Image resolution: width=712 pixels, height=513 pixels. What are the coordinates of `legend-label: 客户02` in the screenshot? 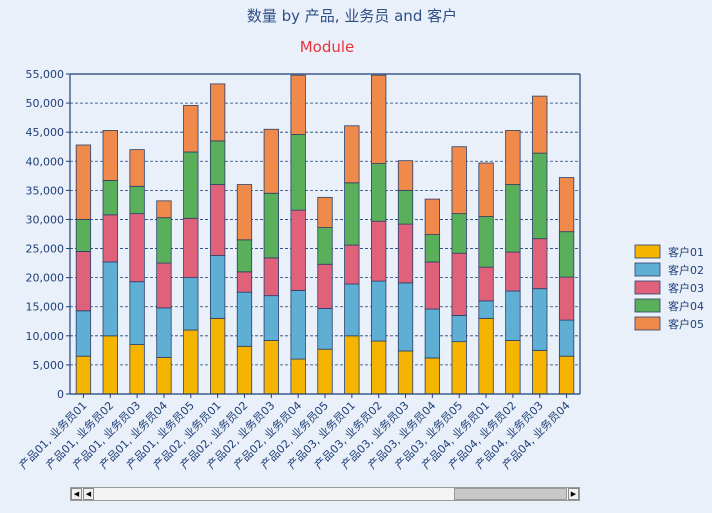 It's located at (686, 270).